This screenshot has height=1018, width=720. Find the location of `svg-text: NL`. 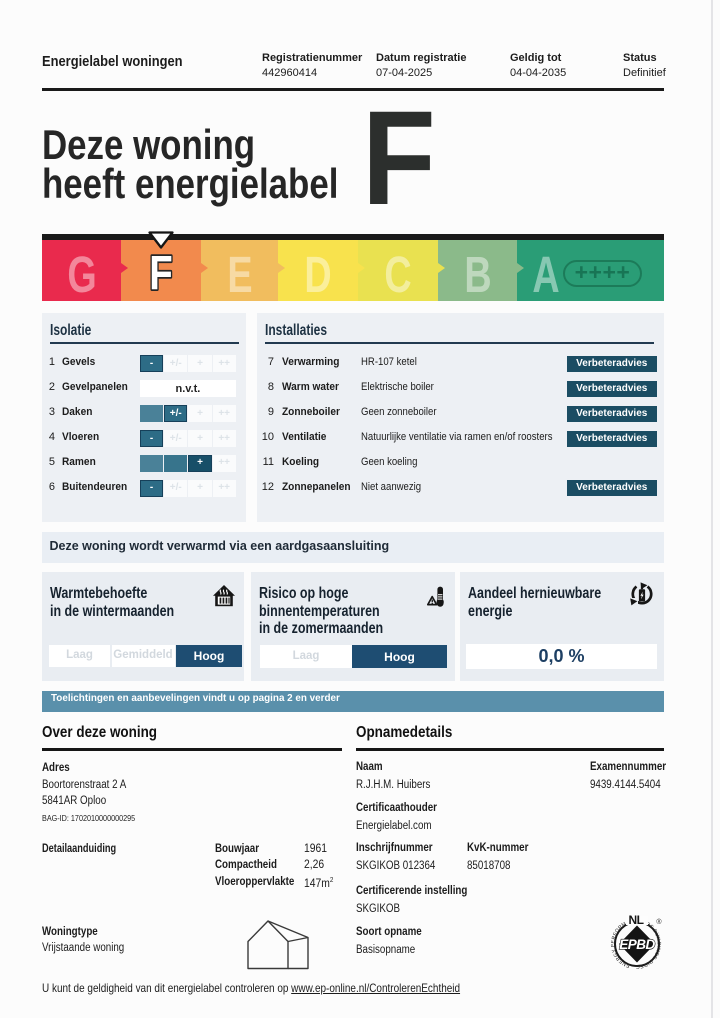

svg-text: NL is located at coordinates (636, 920).